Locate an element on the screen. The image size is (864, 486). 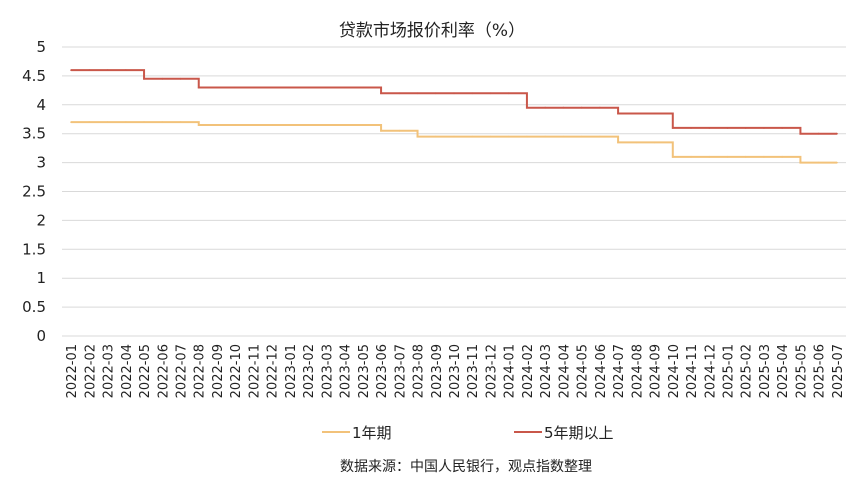
x-tick-label: 2023-09 is located at coordinates (437, 371).